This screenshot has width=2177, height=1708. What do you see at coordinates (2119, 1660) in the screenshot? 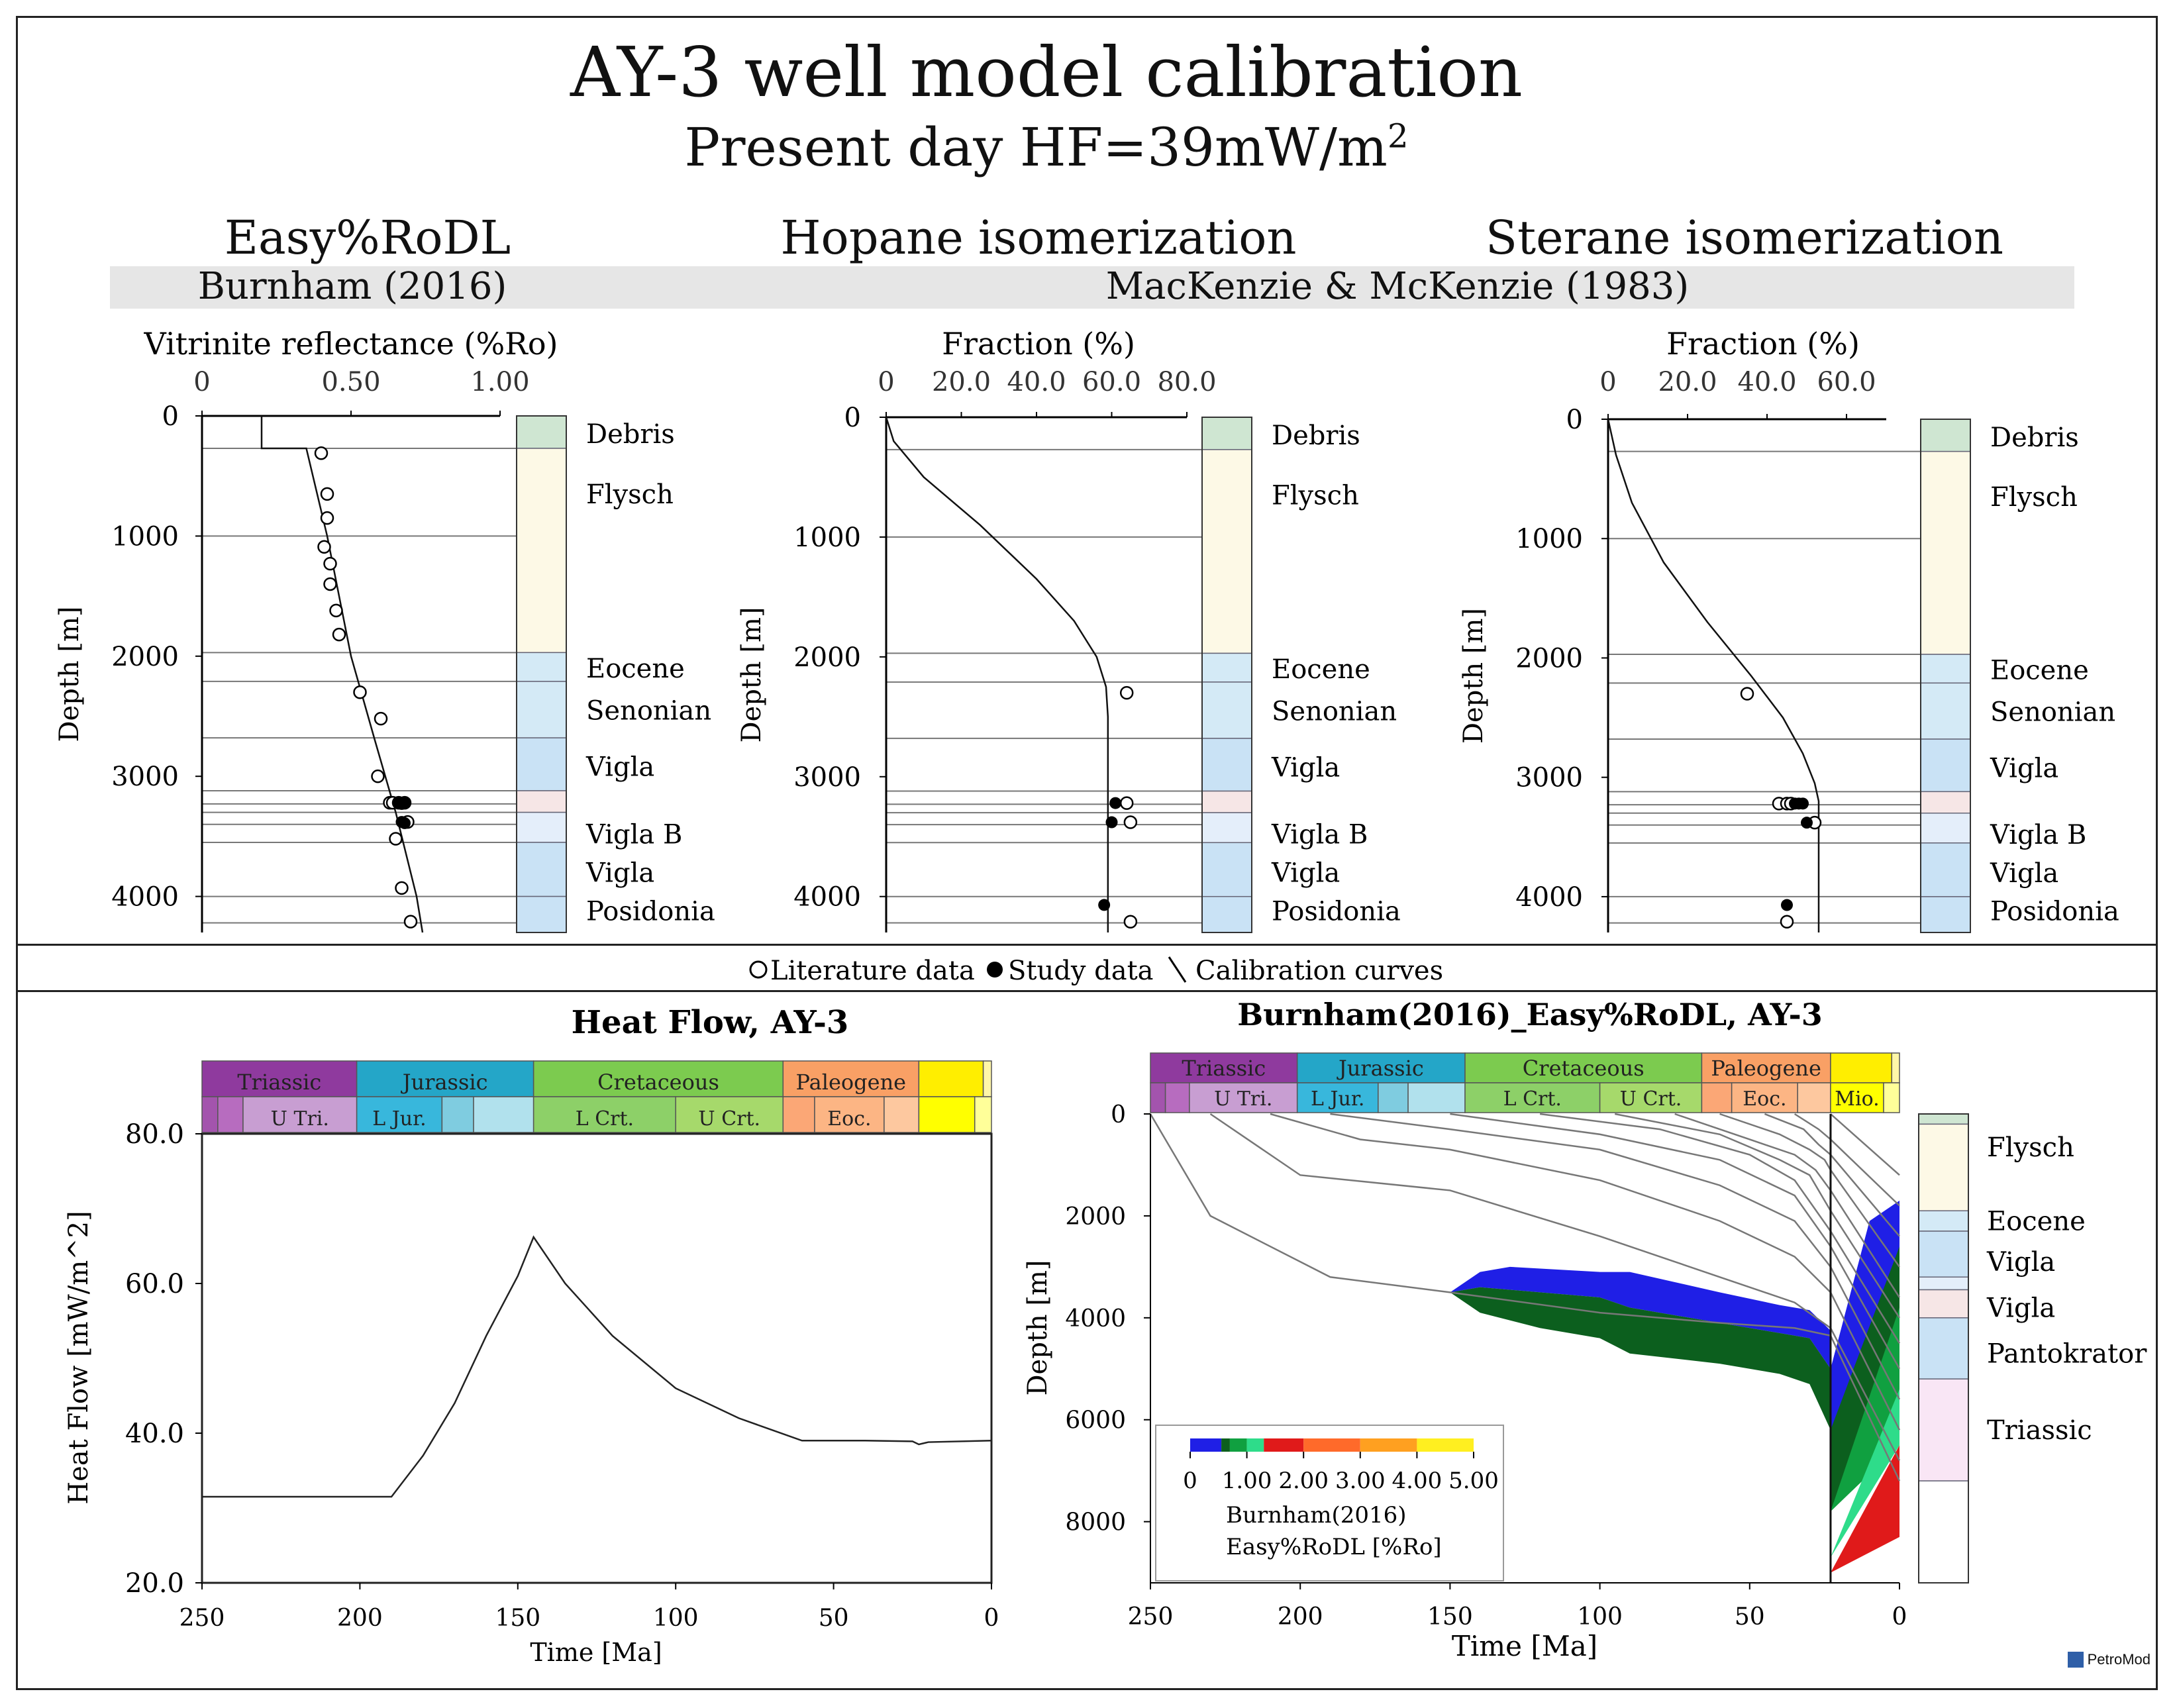
I see `petromod-logo-text: PetroMod` at bounding box center [2119, 1660].